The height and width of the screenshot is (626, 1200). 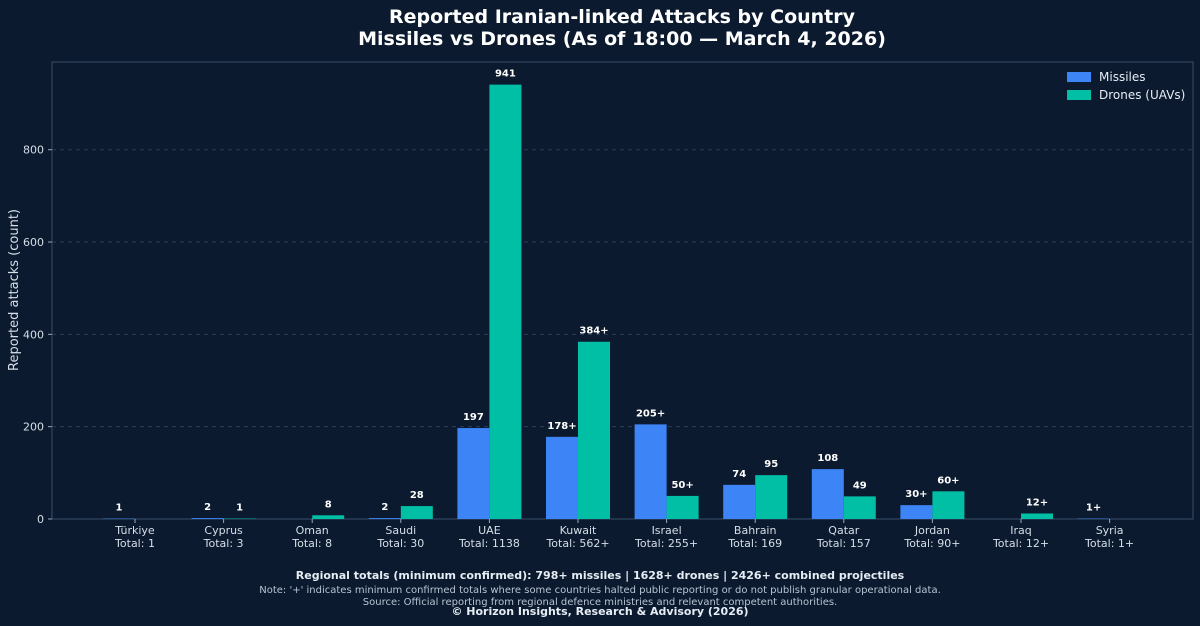 I want to click on bar-drones-iraq, so click(x=1037, y=516).